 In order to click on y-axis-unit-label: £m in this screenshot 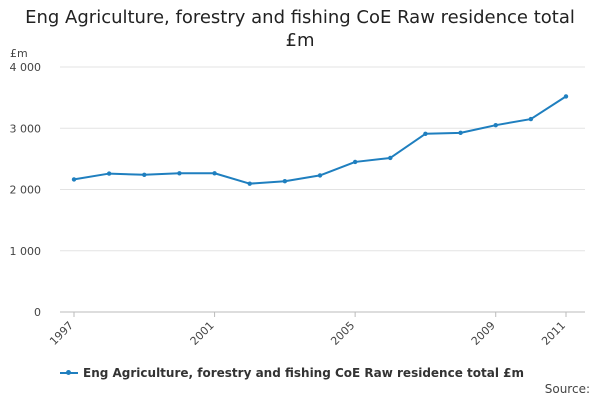, I will do `click(19, 53)`.